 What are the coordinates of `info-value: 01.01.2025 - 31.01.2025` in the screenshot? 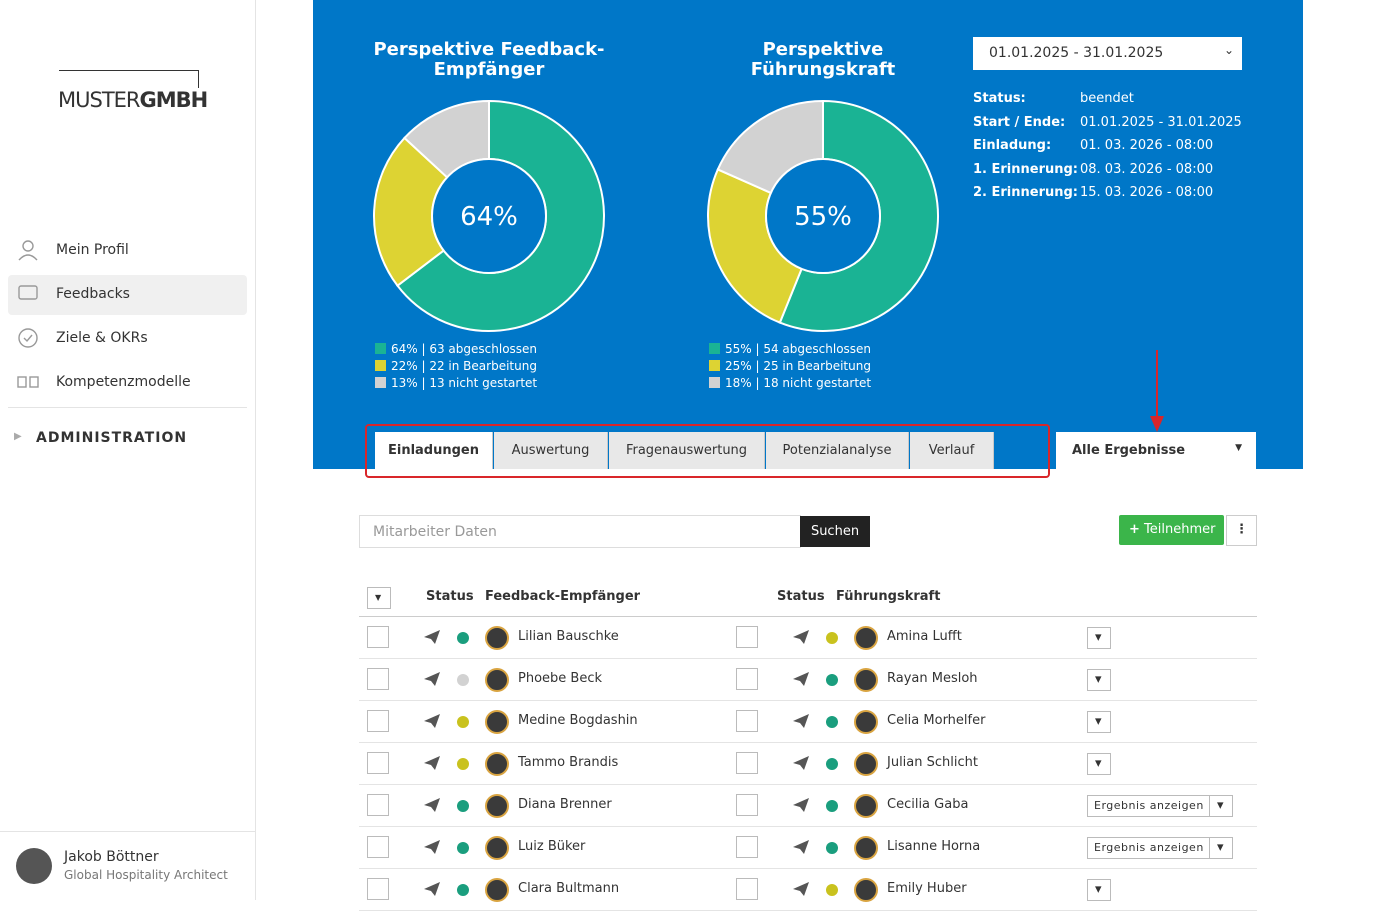 It's located at (1161, 122).